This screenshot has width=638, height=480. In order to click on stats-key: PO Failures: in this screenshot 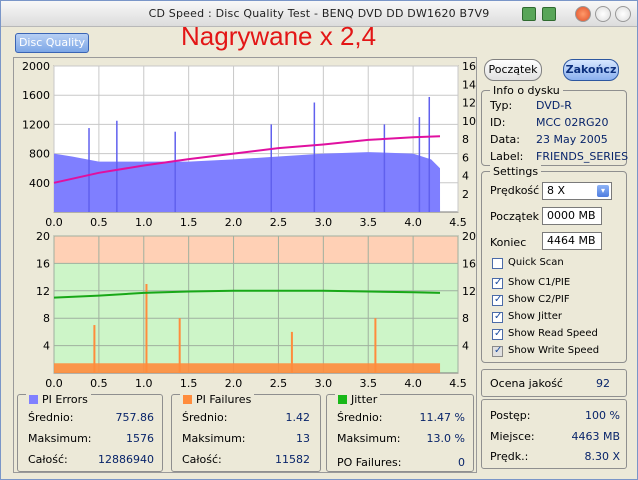, I will do `click(369, 462)`.